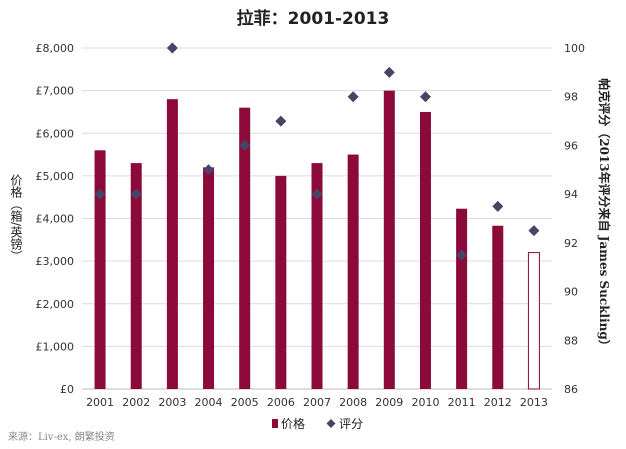  What do you see at coordinates (16, 218) in the screenshot?
I see `left-axis-label: 价格（箱/英镑）` at bounding box center [16, 218].